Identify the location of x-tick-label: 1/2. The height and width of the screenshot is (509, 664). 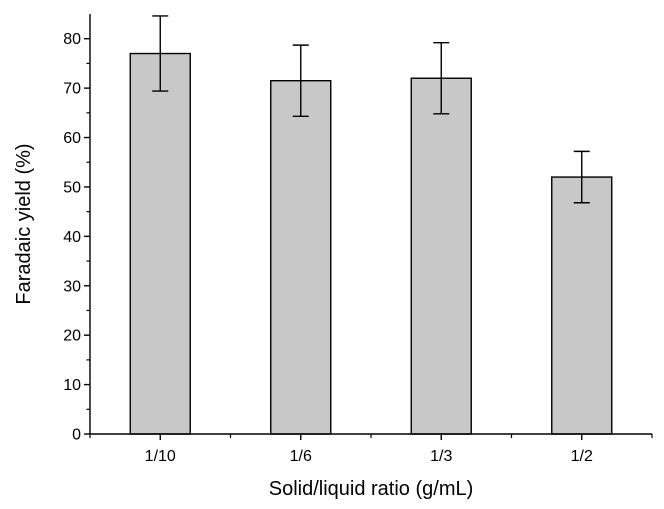
(582, 456).